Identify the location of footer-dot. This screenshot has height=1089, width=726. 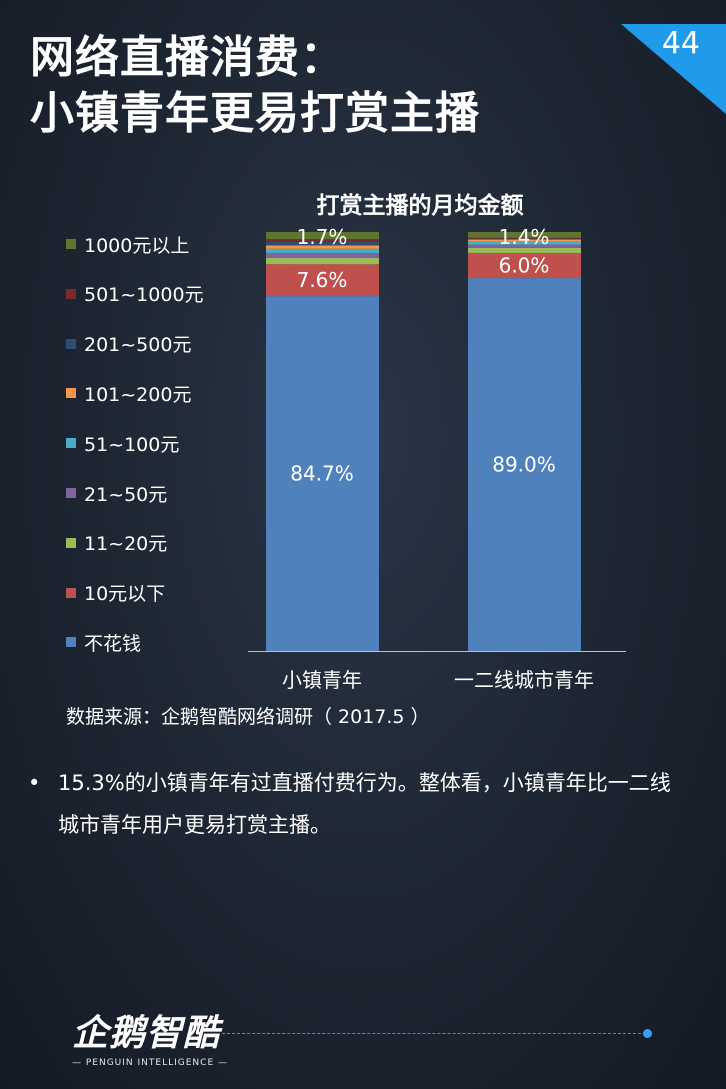
(647, 1033).